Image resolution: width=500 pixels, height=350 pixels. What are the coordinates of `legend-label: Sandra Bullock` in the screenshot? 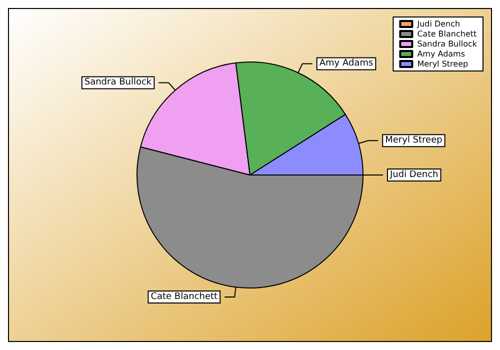 It's located at (447, 44).